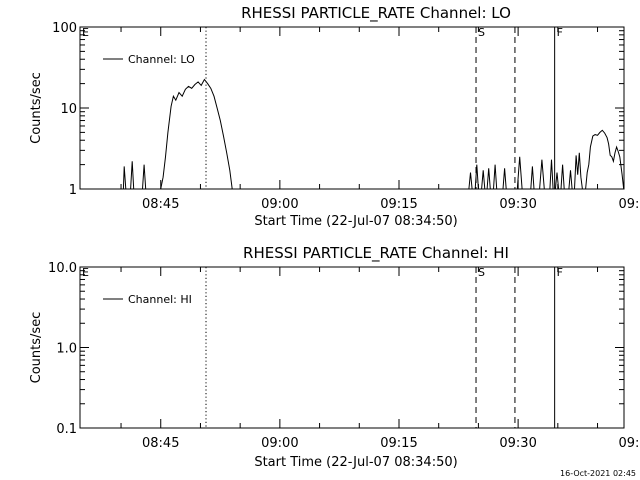 The height and width of the screenshot is (480, 640). Describe the element at coordinates (68, 109) in the screenshot. I see `y-tick-label: 10` at that location.